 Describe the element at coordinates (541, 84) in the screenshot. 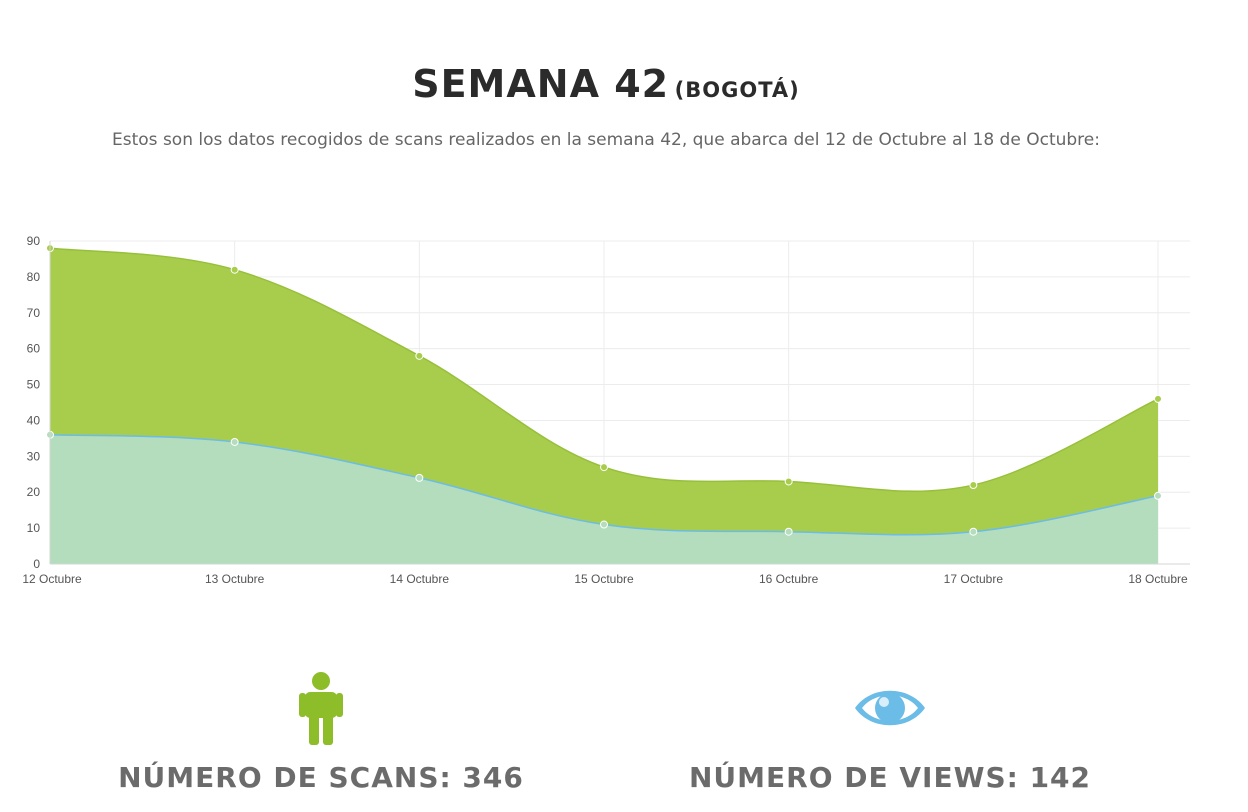

I see `page-title-main: SEMANA 42` at that location.